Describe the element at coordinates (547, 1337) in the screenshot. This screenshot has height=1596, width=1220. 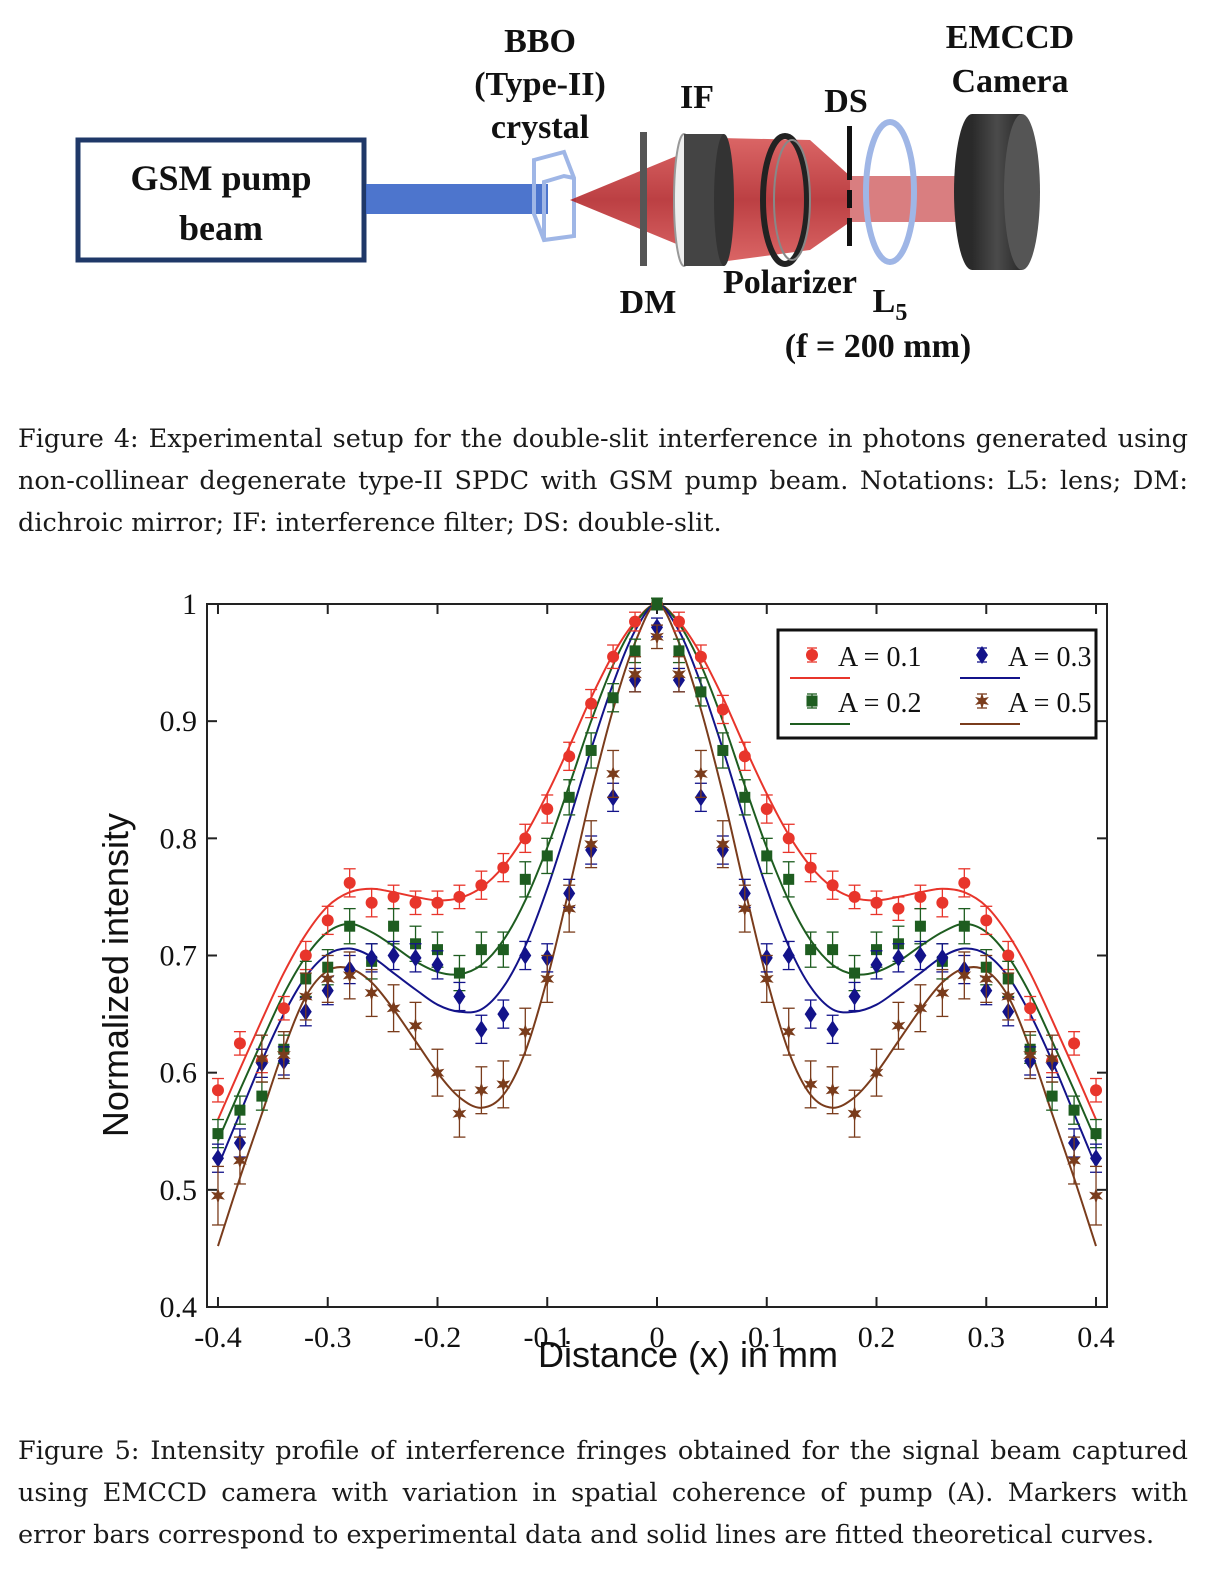
I see `x-tick-label: -0.1` at that location.